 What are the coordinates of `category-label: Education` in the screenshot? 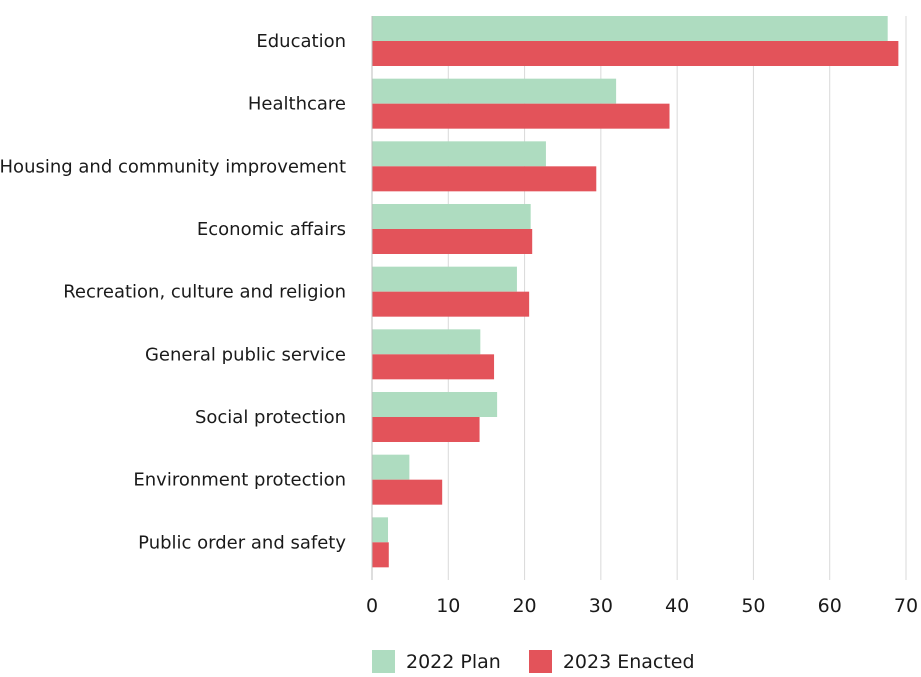 It's located at (301, 41).